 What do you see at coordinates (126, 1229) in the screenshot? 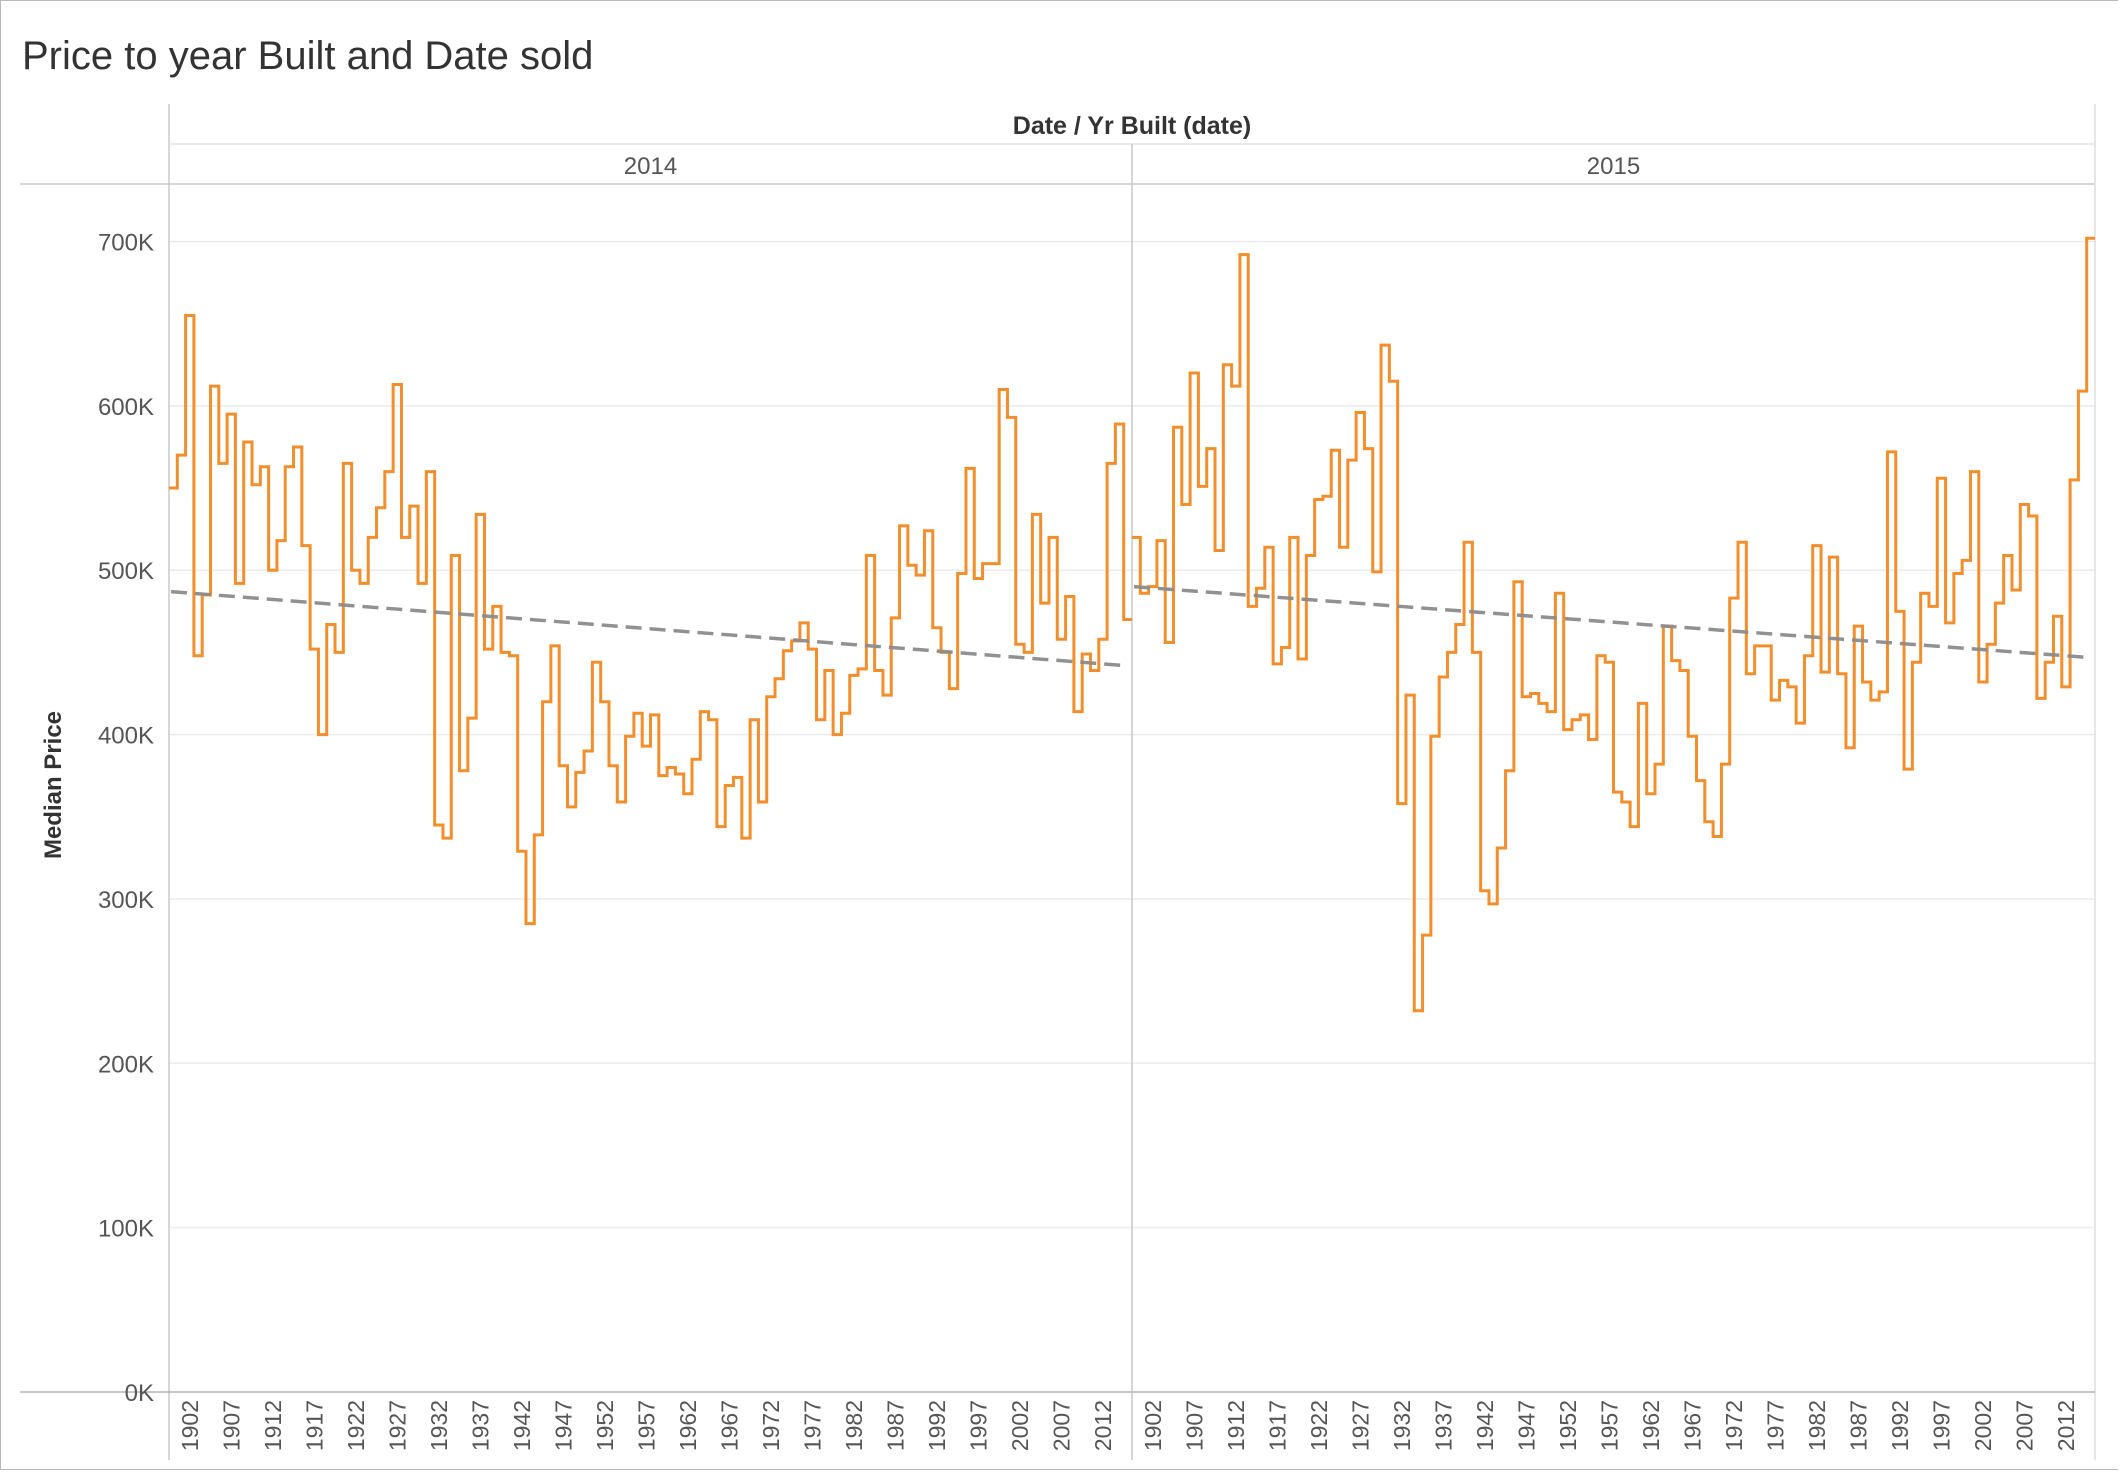
I see `y-tick-label: 100K` at bounding box center [126, 1229].